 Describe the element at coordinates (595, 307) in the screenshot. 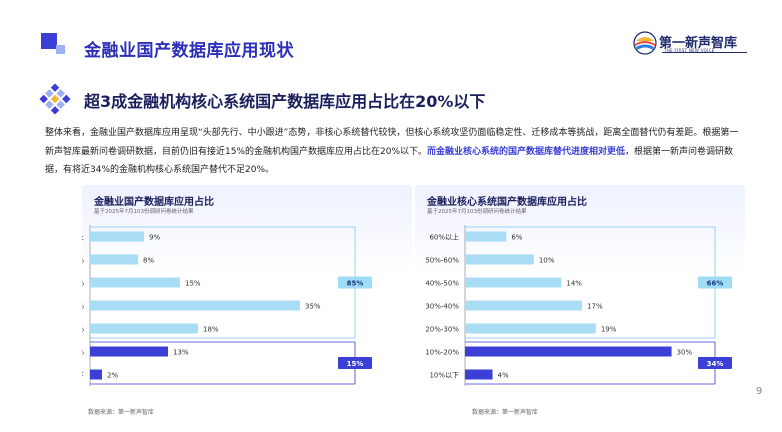

I see `bar-value-label: 17%` at that location.